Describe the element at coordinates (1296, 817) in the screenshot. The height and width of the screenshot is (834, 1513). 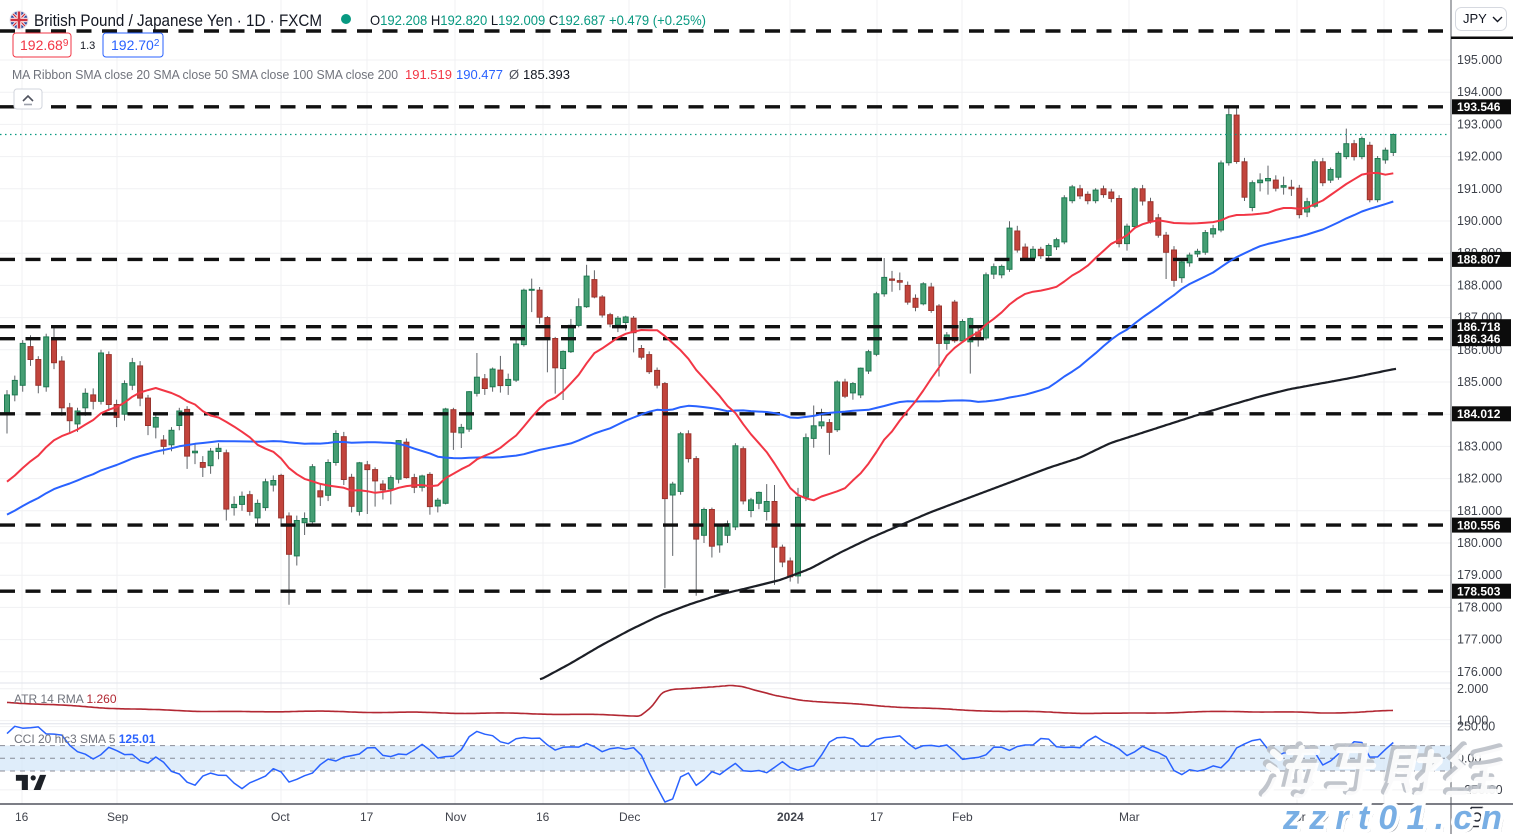
I see `svg-text: Apr` at that location.